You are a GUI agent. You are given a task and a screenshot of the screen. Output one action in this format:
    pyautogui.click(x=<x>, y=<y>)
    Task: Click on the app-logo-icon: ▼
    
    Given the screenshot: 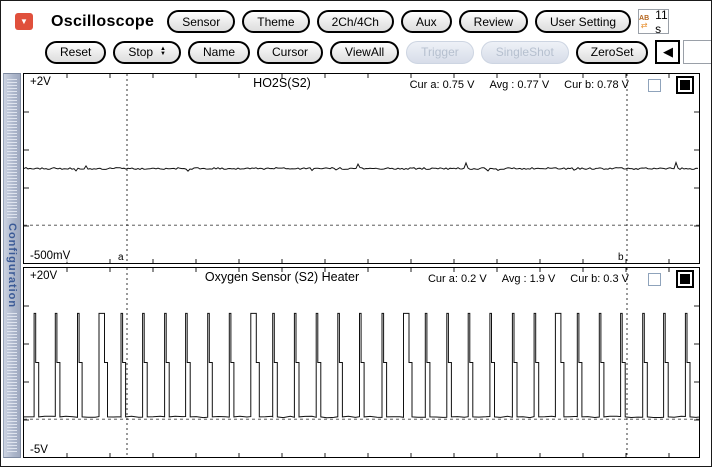 What is the action you would take?
    pyautogui.click(x=24, y=21)
    